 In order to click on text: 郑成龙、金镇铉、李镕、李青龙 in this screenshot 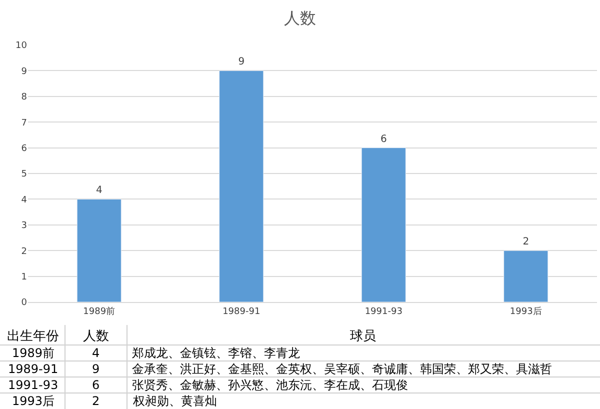, I will do `click(216, 353)`.